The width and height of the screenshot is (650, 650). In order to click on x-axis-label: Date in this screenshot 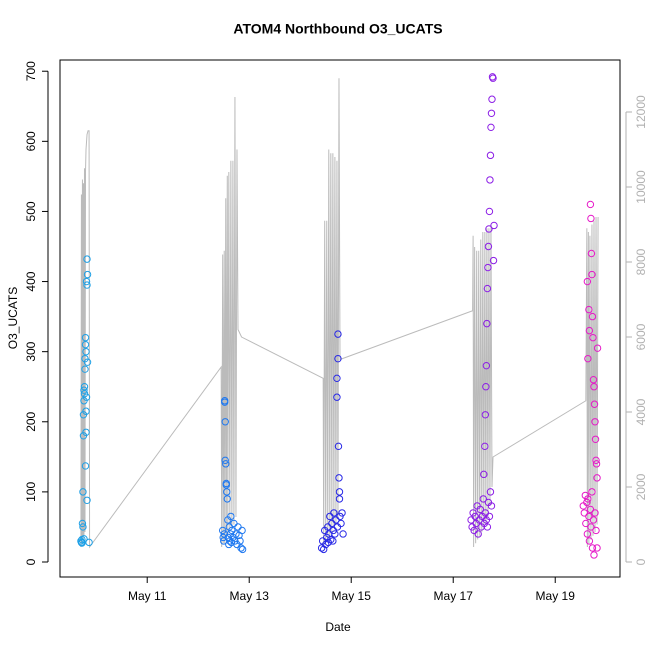, I will do `click(338, 627)`.